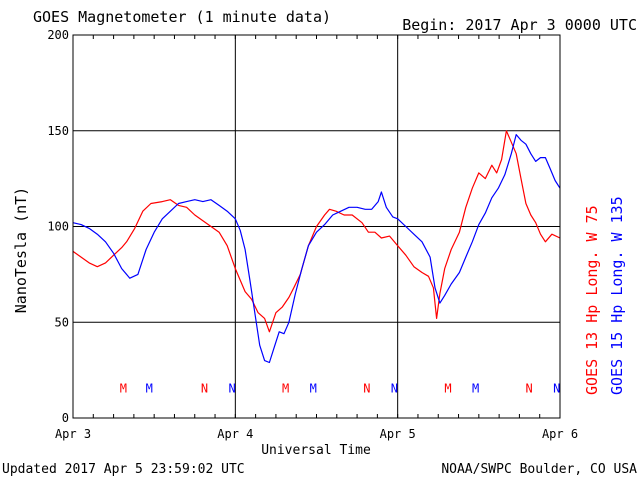 This screenshot has width=640, height=480. I want to click on begin-label: Begin: 2017 Apr 3 0000 UTC, so click(519, 25).